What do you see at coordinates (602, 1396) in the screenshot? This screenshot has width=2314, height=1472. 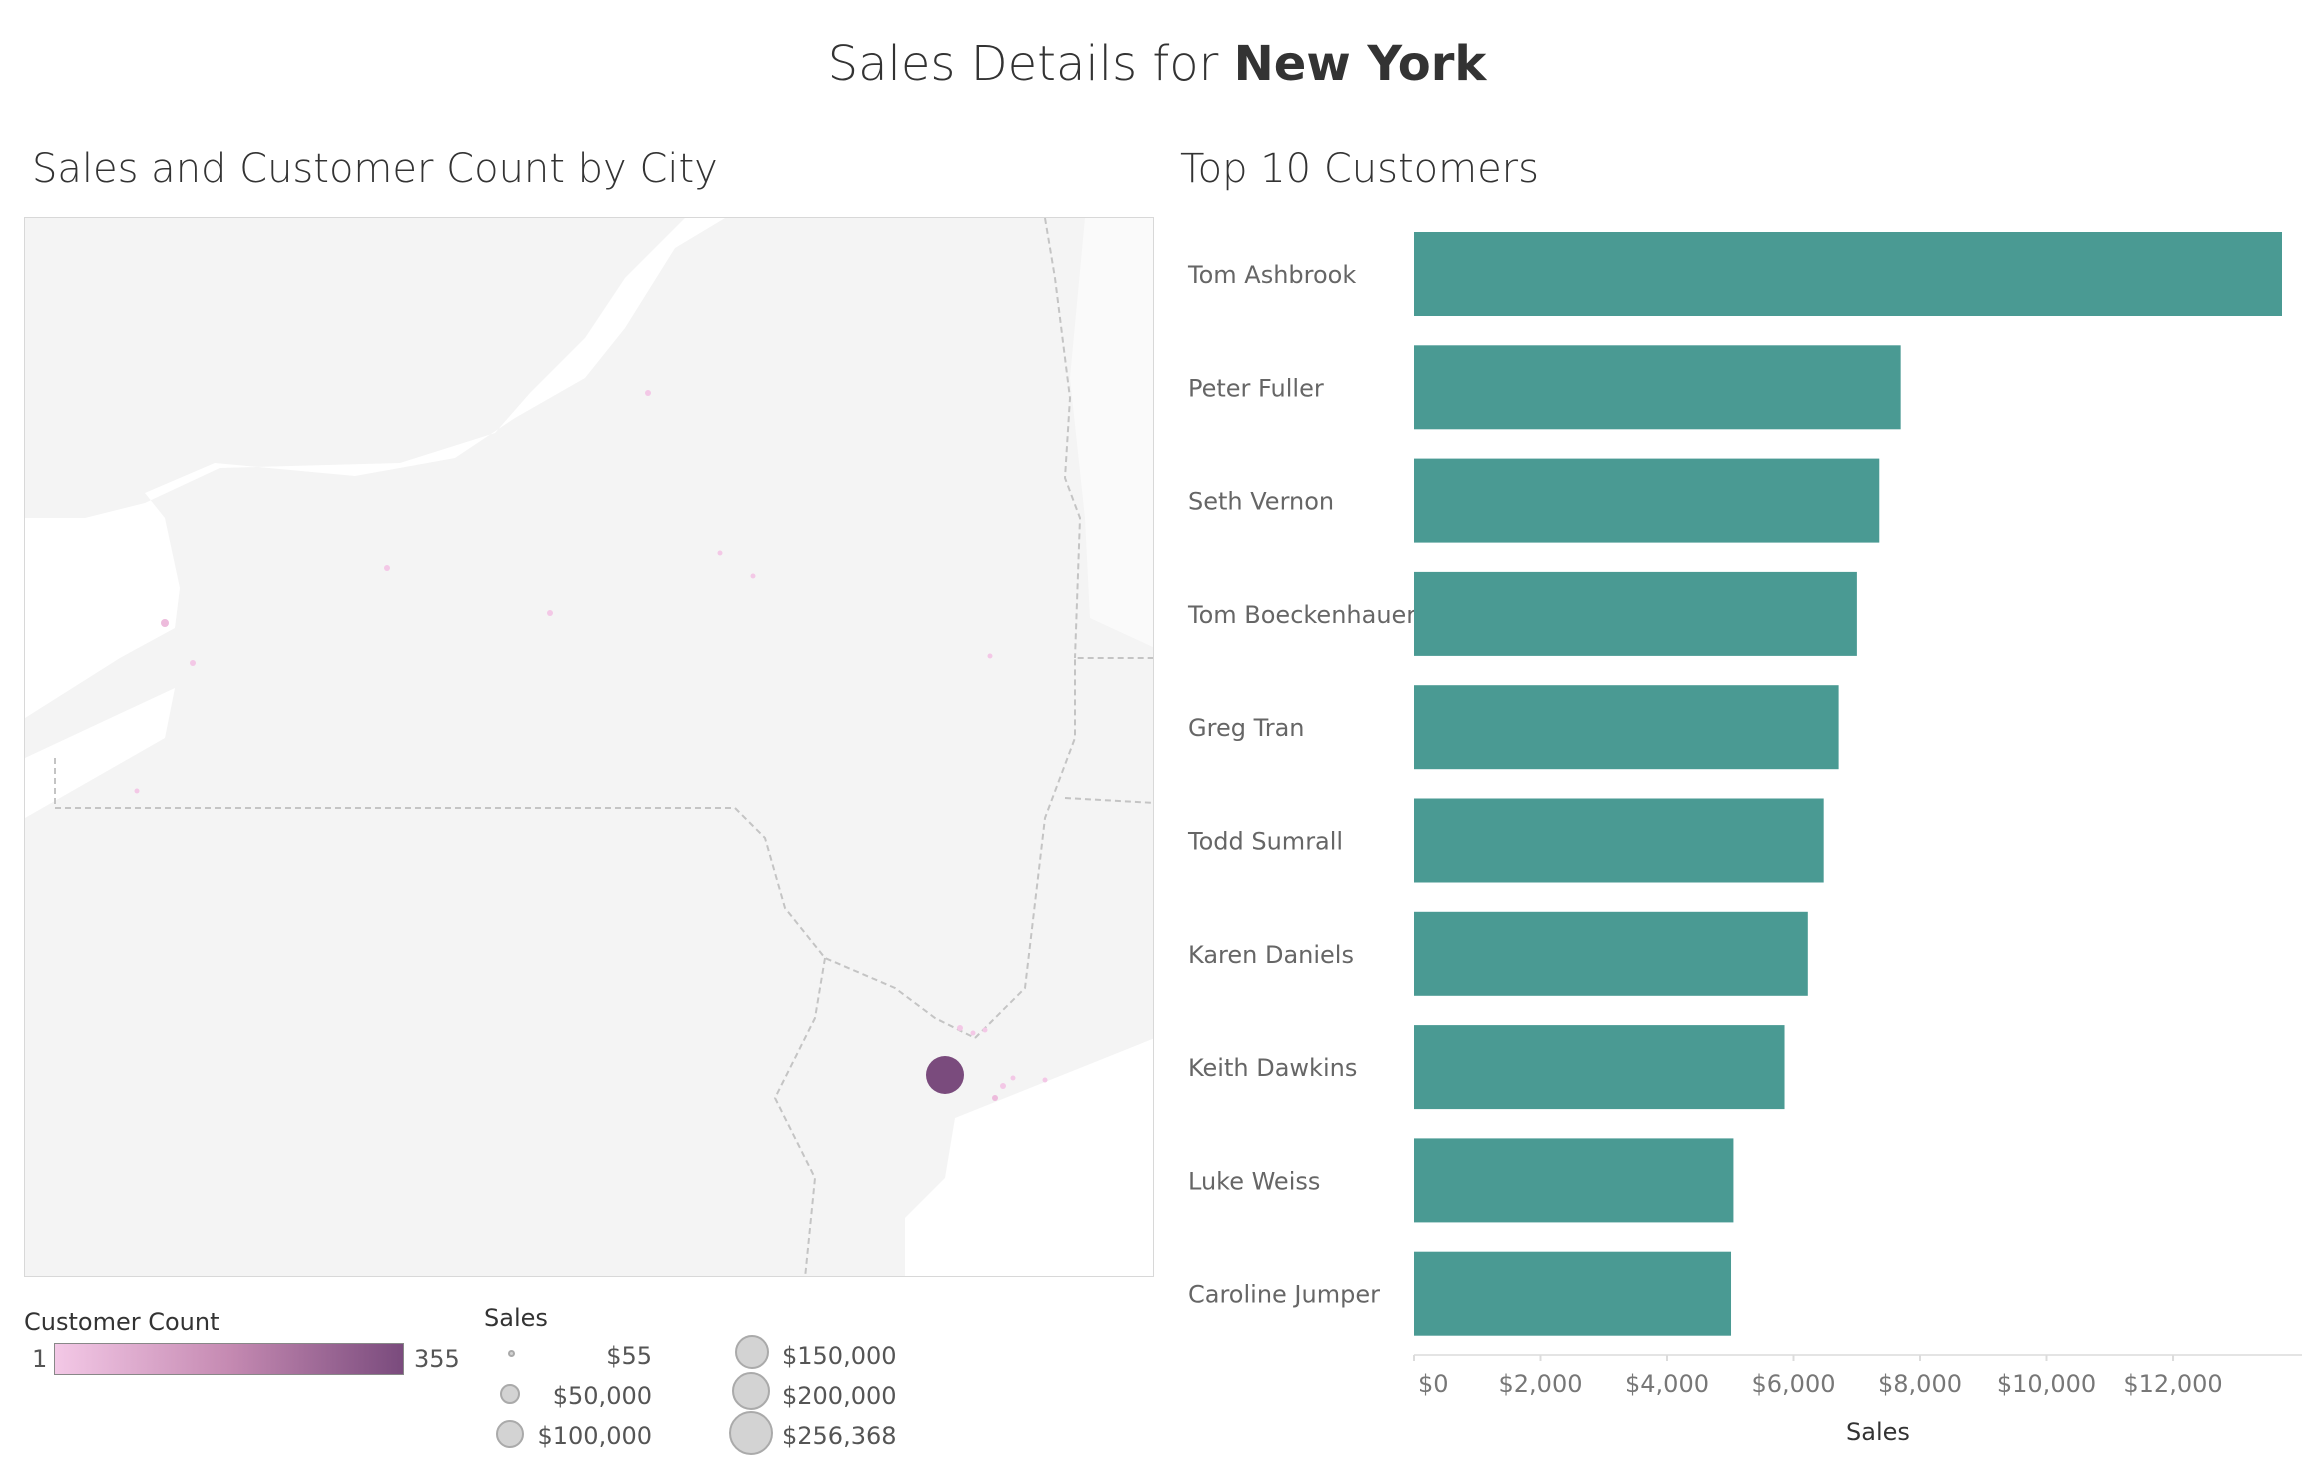 I see `size-legend-label: $50,000` at bounding box center [602, 1396].